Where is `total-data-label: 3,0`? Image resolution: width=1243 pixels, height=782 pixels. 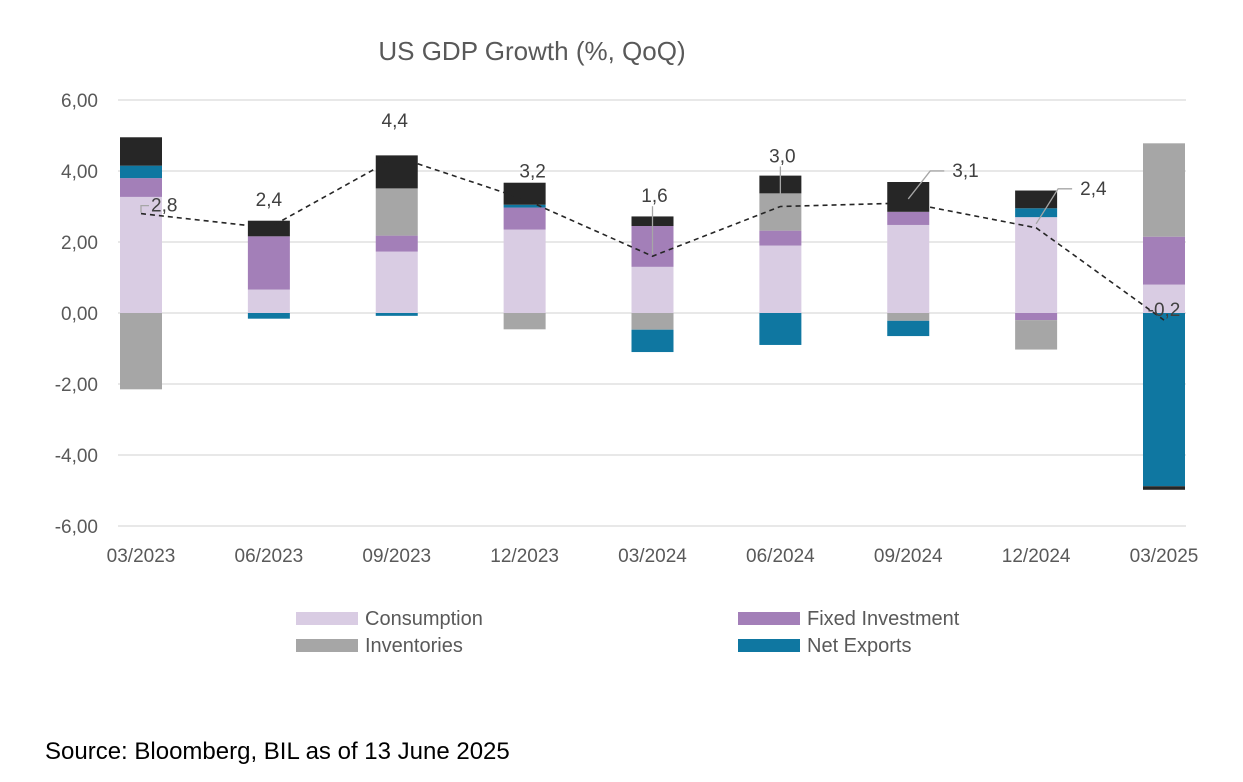
total-data-label: 3,0 is located at coordinates (782, 157).